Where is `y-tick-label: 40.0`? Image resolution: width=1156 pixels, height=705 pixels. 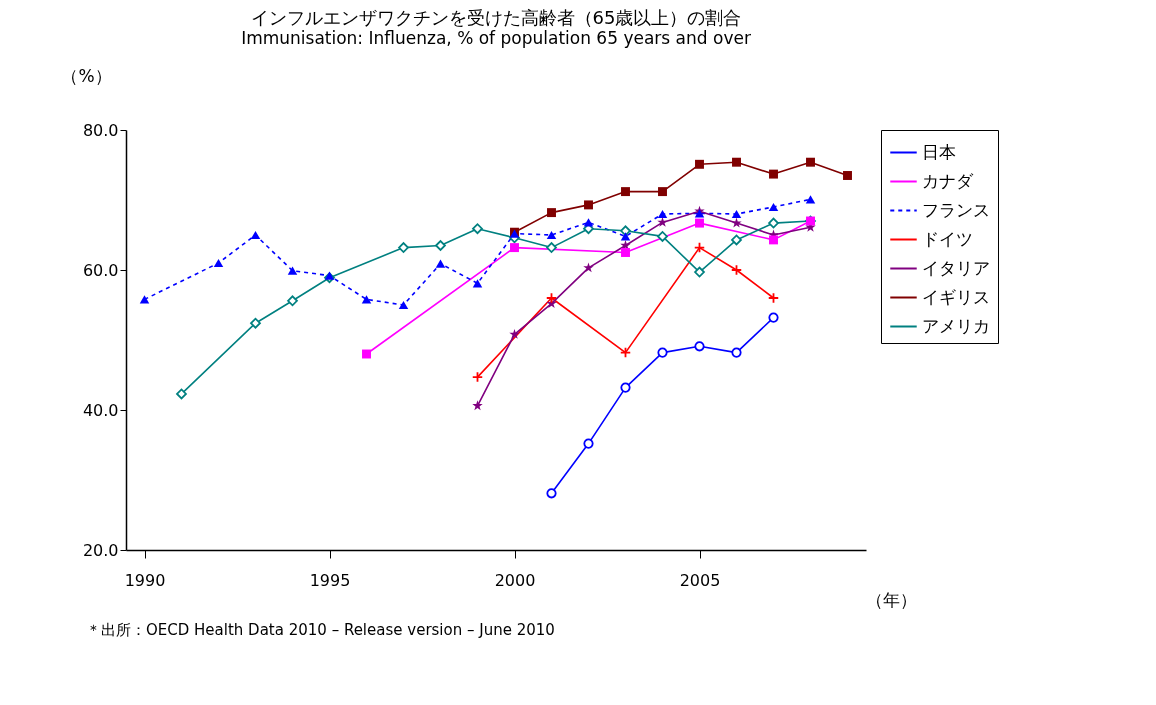
y-tick-label: 40.0 is located at coordinates (100, 410).